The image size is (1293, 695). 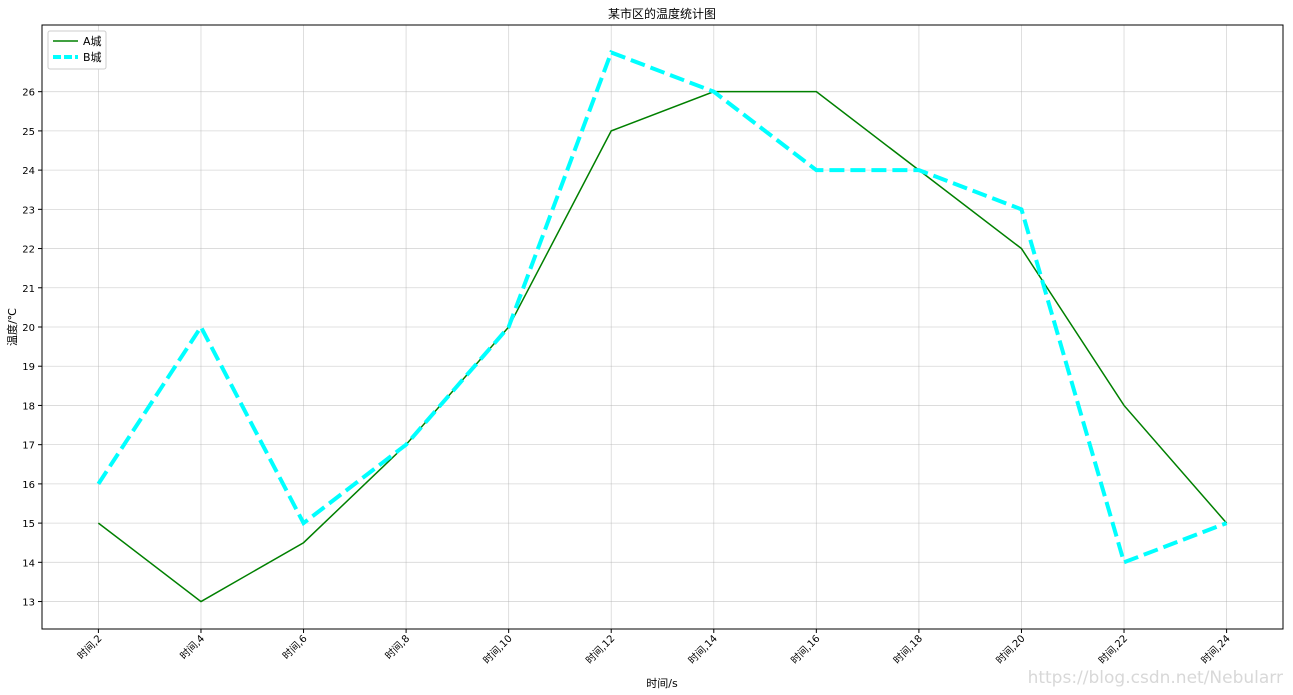 I want to click on chart-title: 某市区的温度统计图, so click(x=662, y=13).